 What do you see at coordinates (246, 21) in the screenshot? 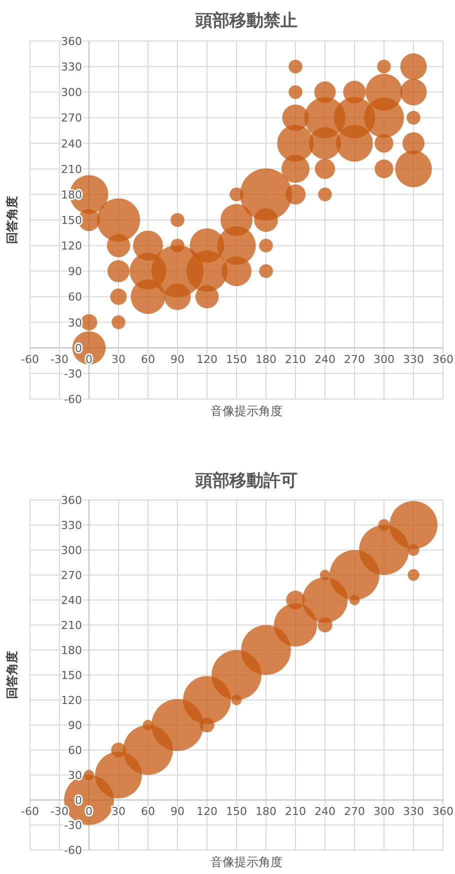
I see `chart-title: 頭部移動禁止` at bounding box center [246, 21].